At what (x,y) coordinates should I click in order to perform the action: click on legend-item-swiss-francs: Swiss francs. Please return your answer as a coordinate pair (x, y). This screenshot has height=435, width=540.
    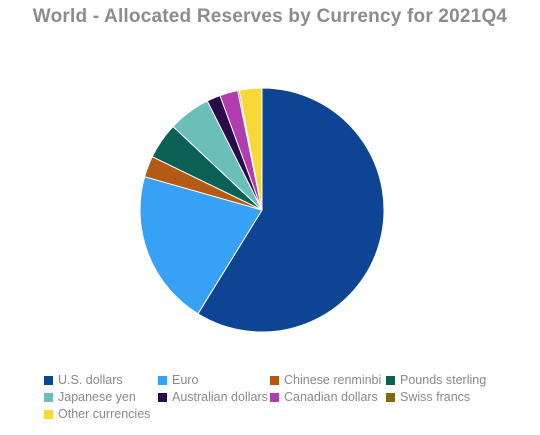
    Looking at the image, I should click on (442, 397).